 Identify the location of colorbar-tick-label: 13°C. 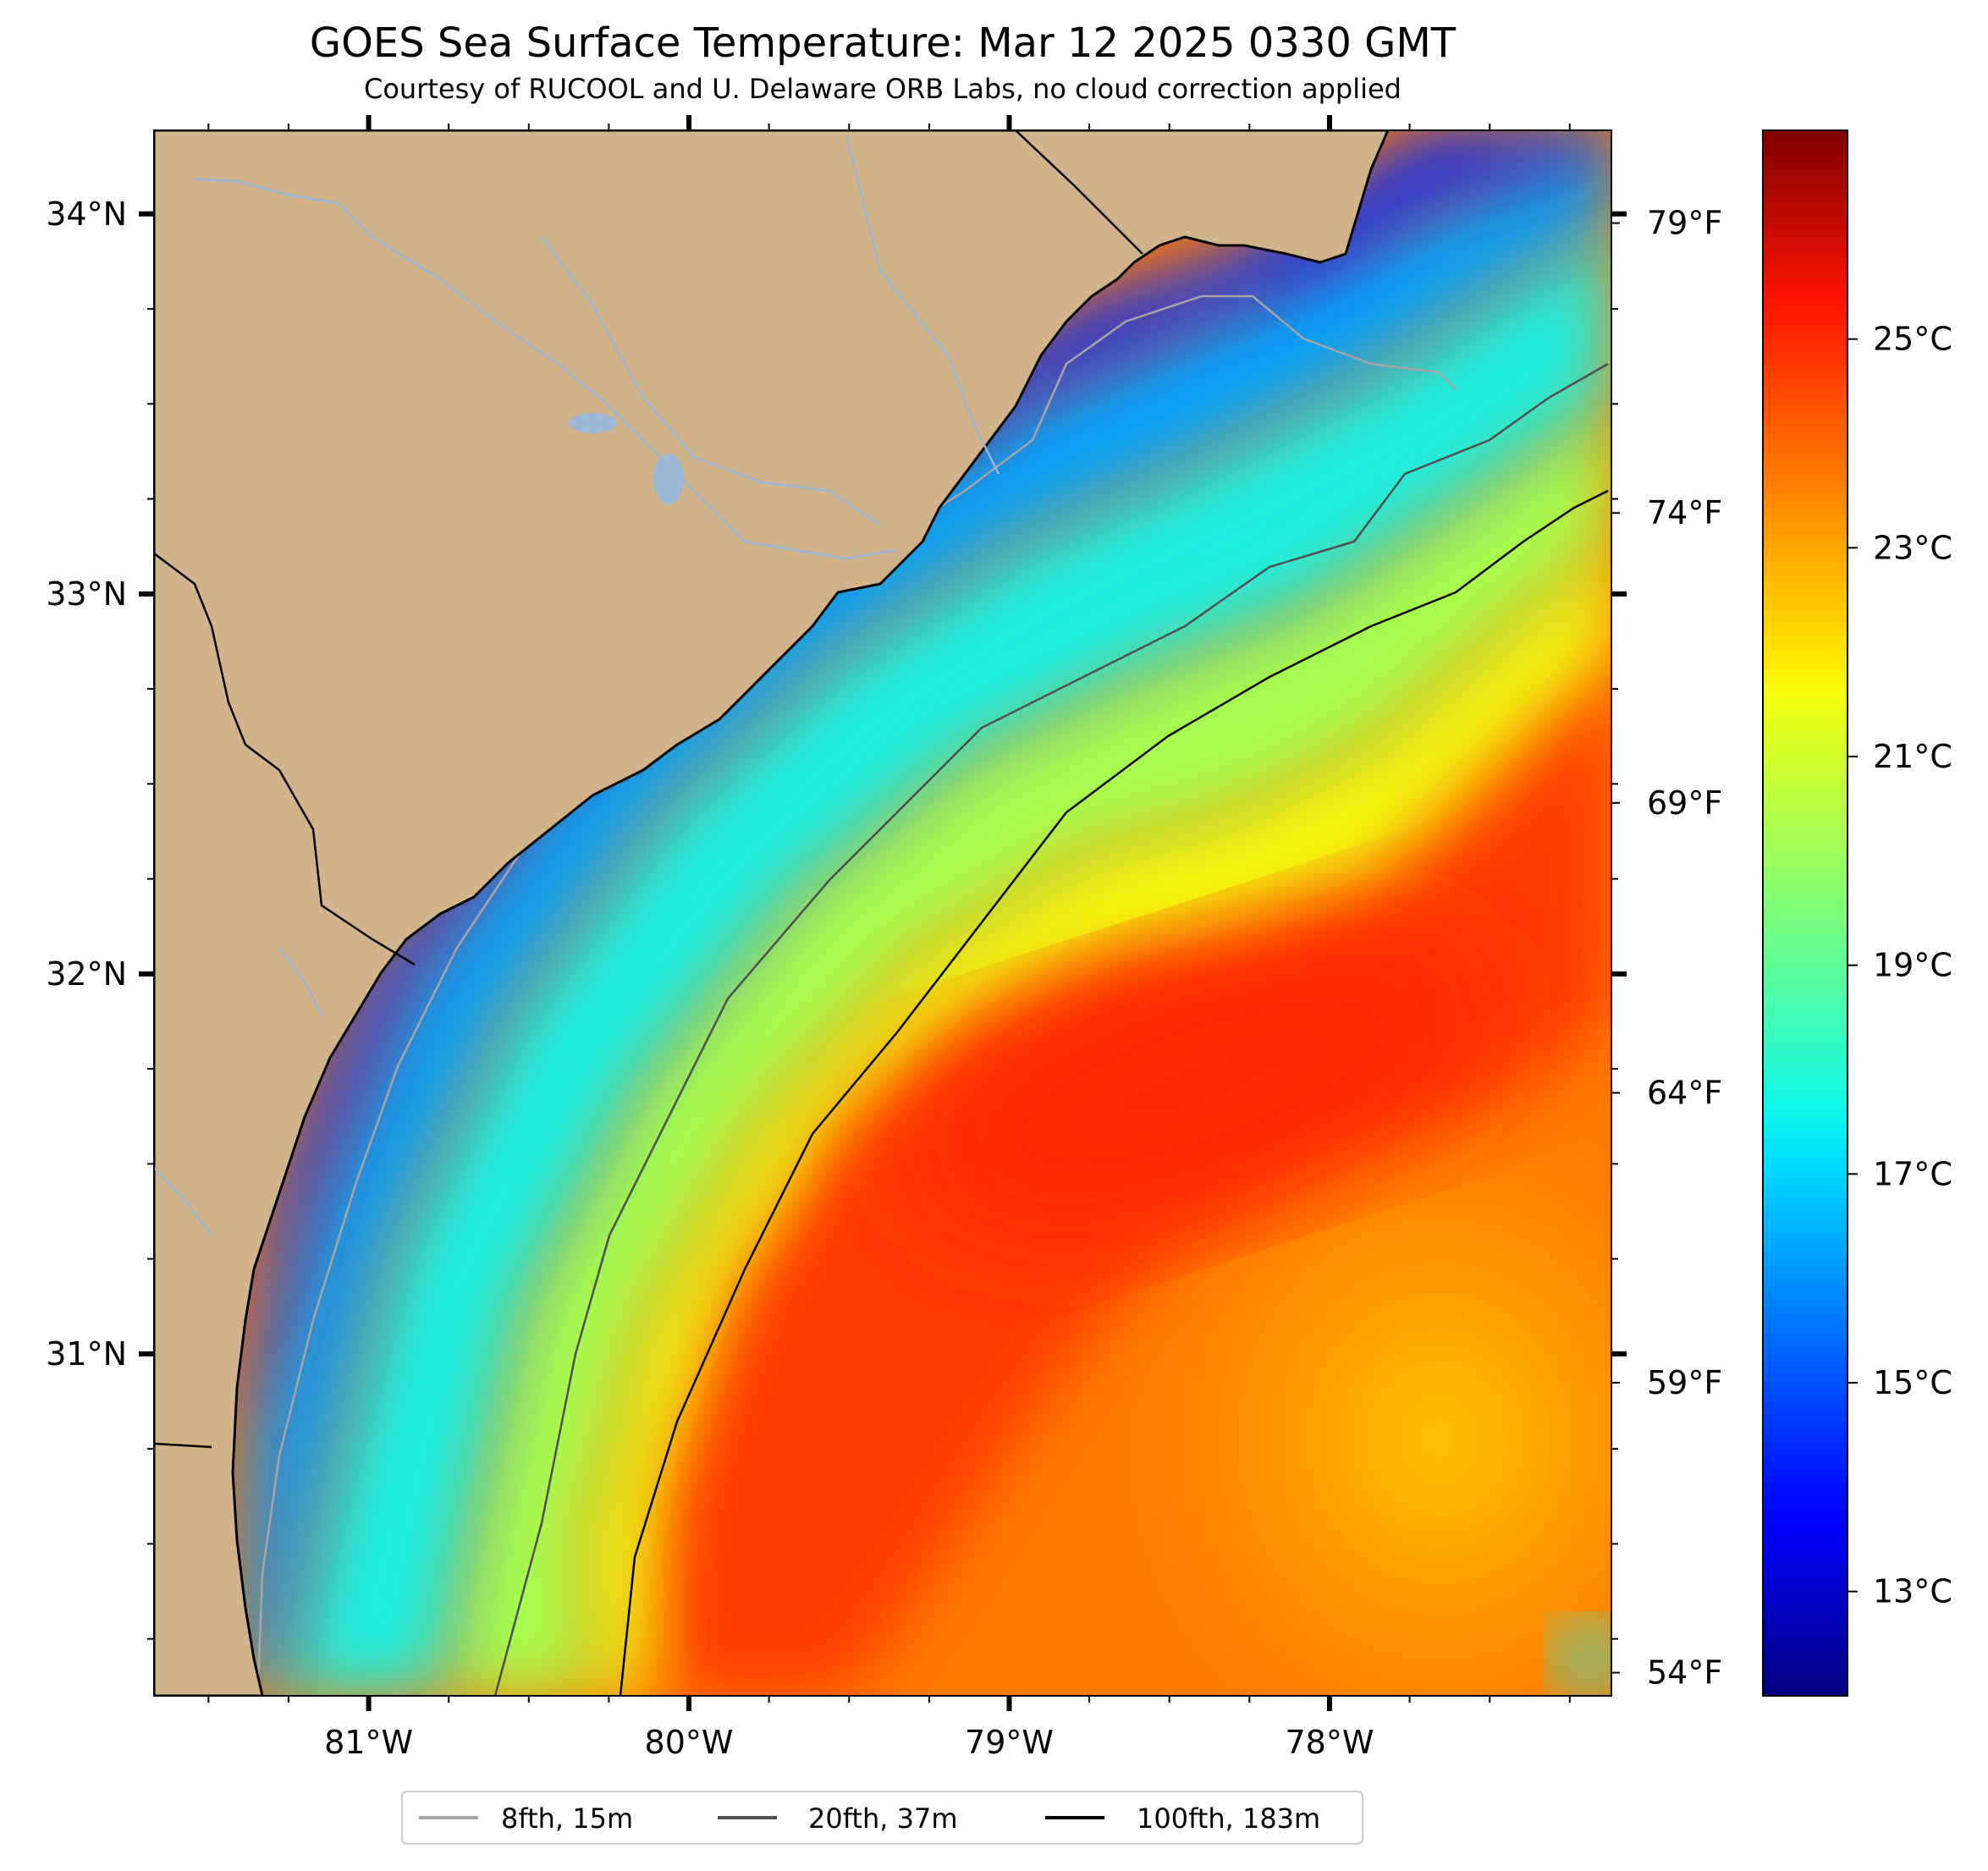
(1912, 1592).